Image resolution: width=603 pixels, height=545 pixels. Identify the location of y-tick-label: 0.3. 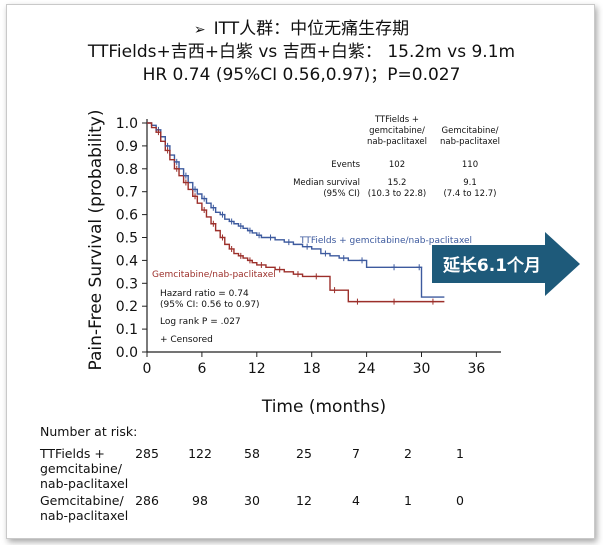
(127, 284).